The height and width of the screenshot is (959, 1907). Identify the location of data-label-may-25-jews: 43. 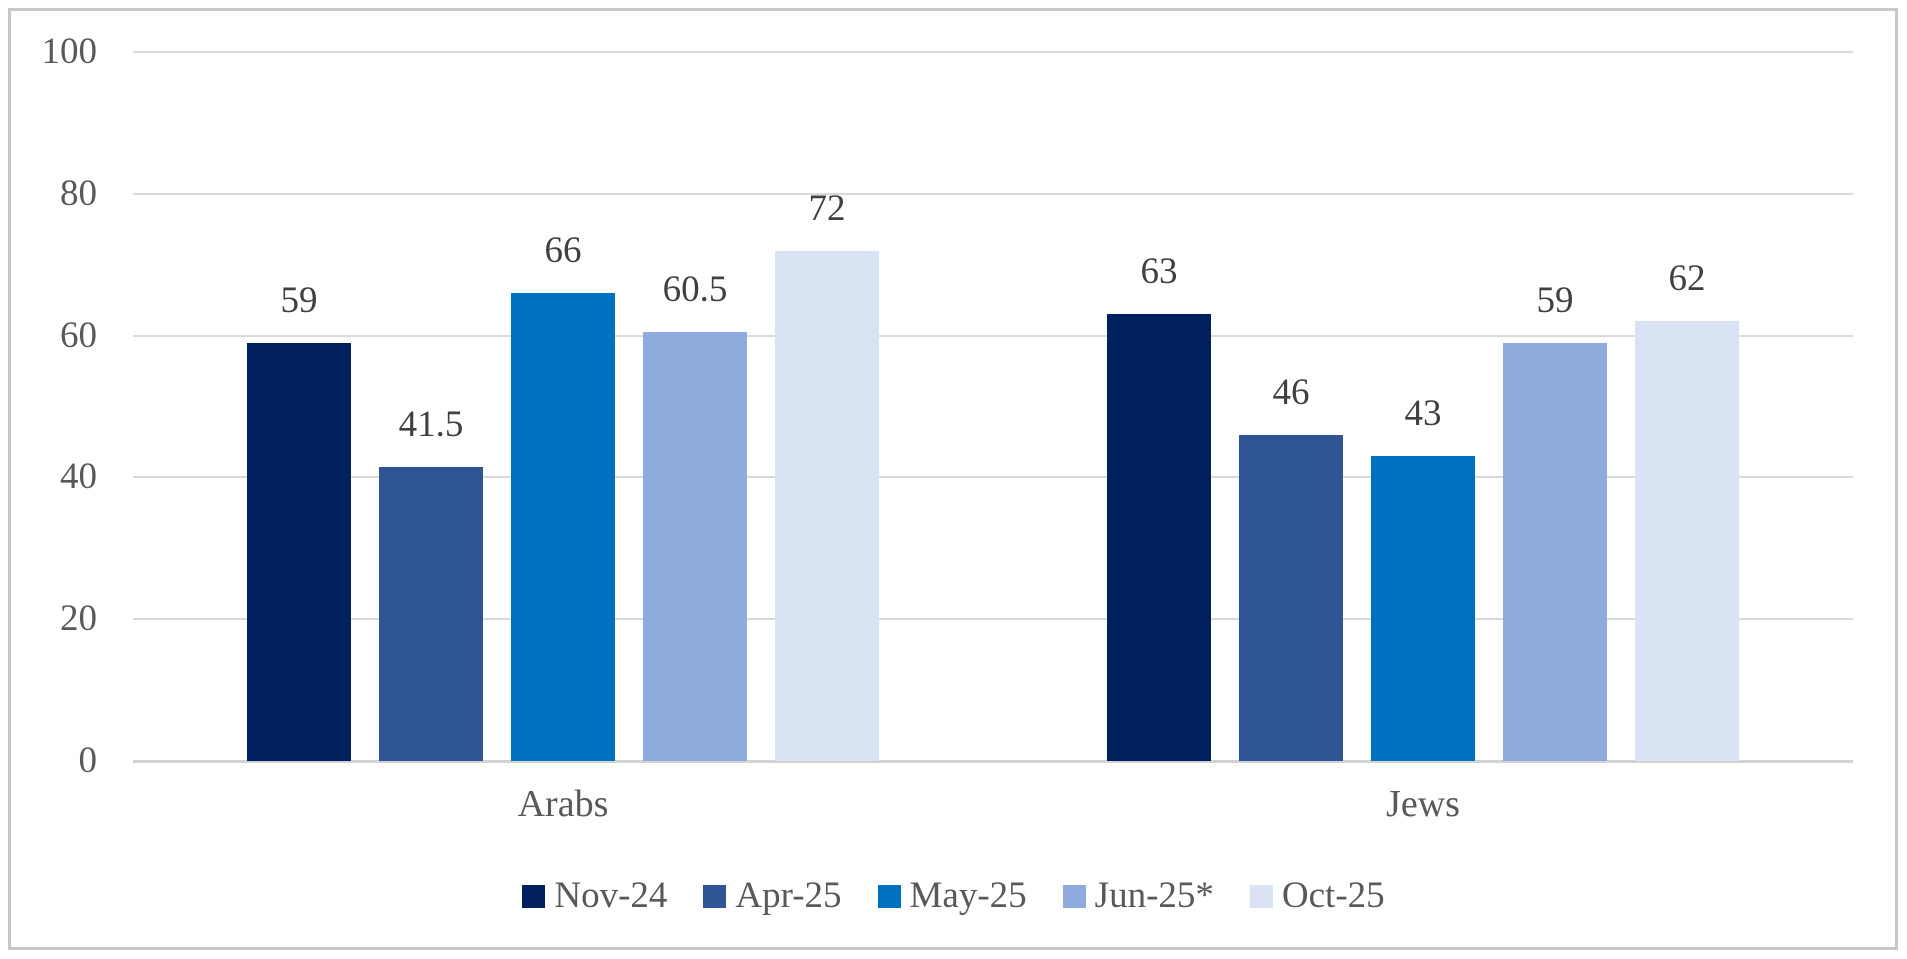
(1423, 414).